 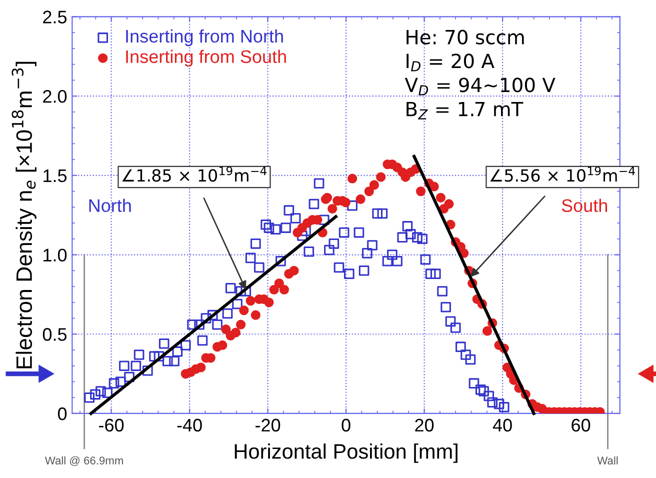 What do you see at coordinates (62, 413) in the screenshot?
I see `y-tick-label: 0` at bounding box center [62, 413].